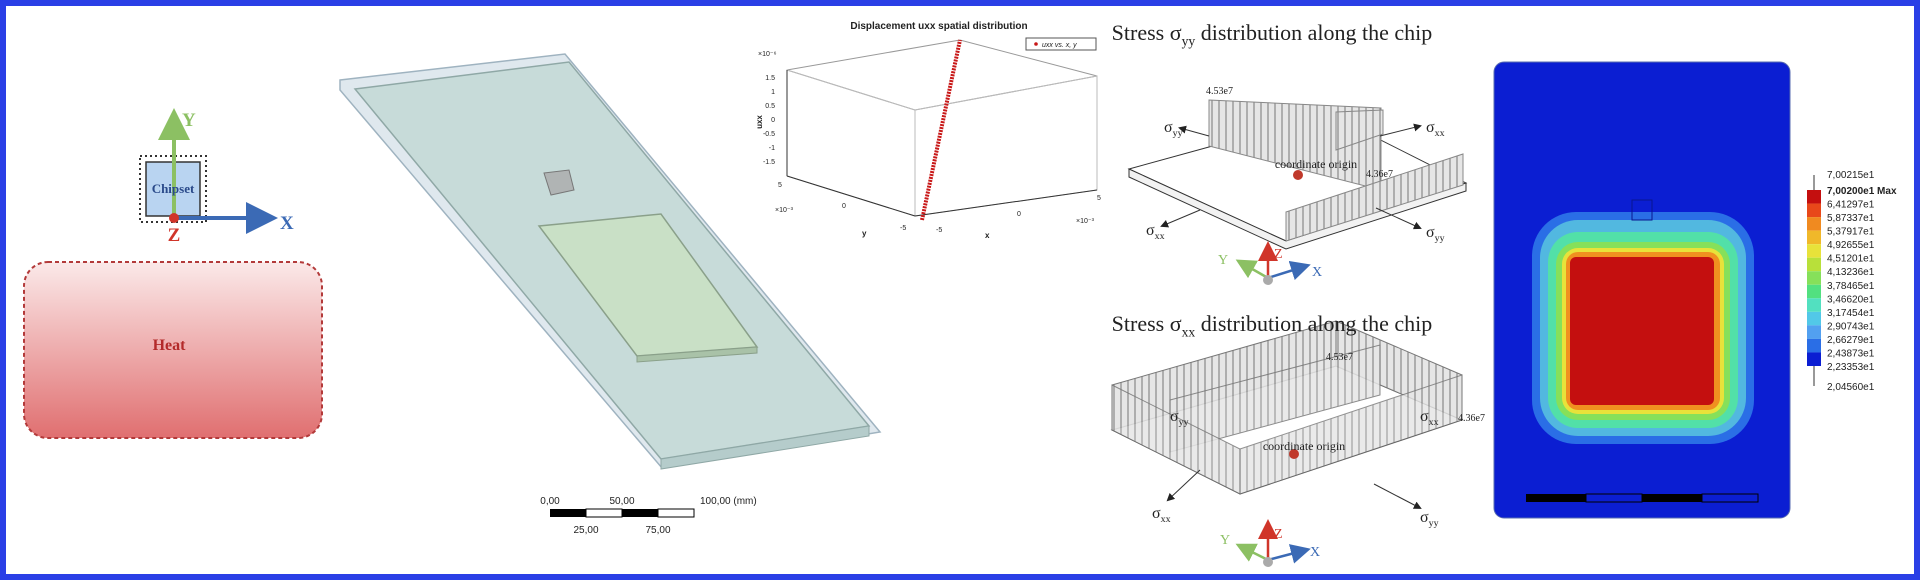  Describe the element at coordinates (1379, 174) in the screenshot. I see `peak-label: 4.36e7` at that location.